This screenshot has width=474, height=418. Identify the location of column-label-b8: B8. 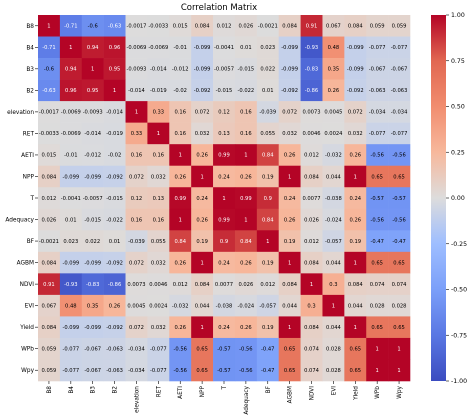
(50, 390).